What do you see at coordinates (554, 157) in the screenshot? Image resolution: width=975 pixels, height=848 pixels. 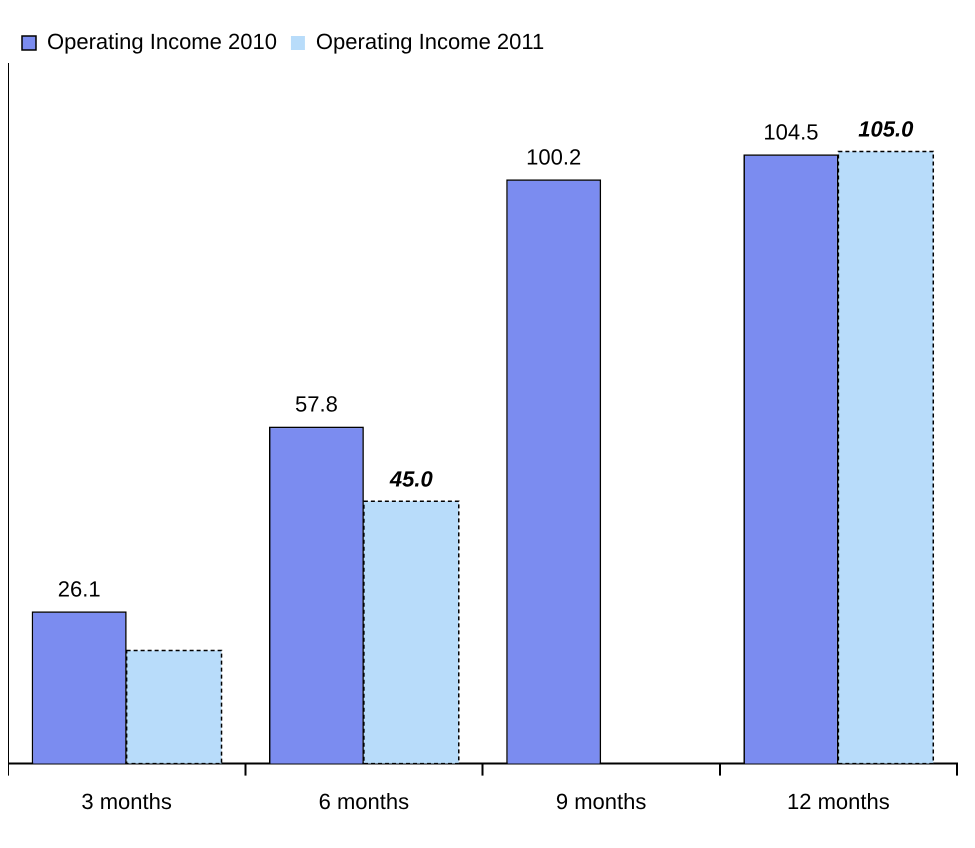 I see `data-label: 100.2` at bounding box center [554, 157].